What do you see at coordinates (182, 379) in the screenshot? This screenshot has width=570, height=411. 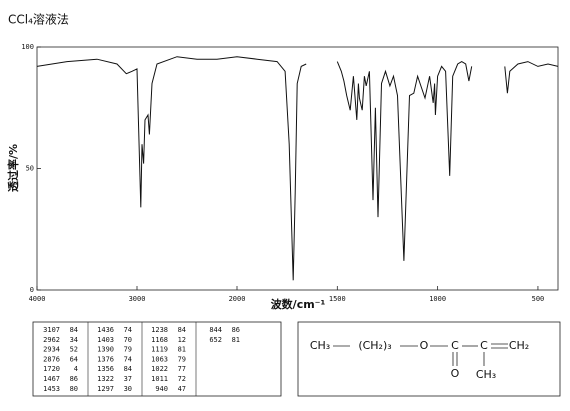 I see `peak-transmittance: 72` at bounding box center [182, 379].